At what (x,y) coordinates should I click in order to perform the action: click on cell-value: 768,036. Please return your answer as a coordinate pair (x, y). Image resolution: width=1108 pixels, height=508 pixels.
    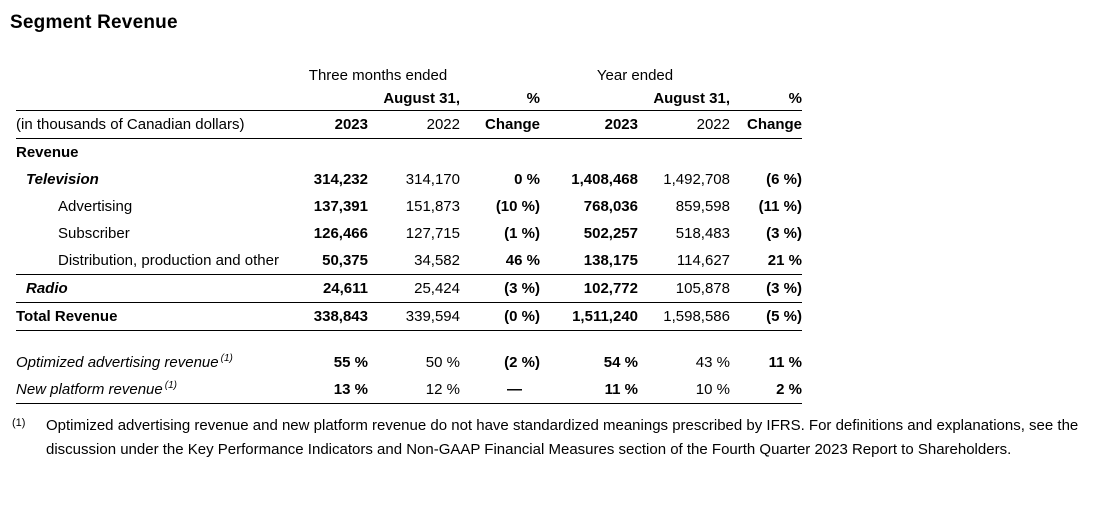
    Looking at the image, I should click on (610, 206).